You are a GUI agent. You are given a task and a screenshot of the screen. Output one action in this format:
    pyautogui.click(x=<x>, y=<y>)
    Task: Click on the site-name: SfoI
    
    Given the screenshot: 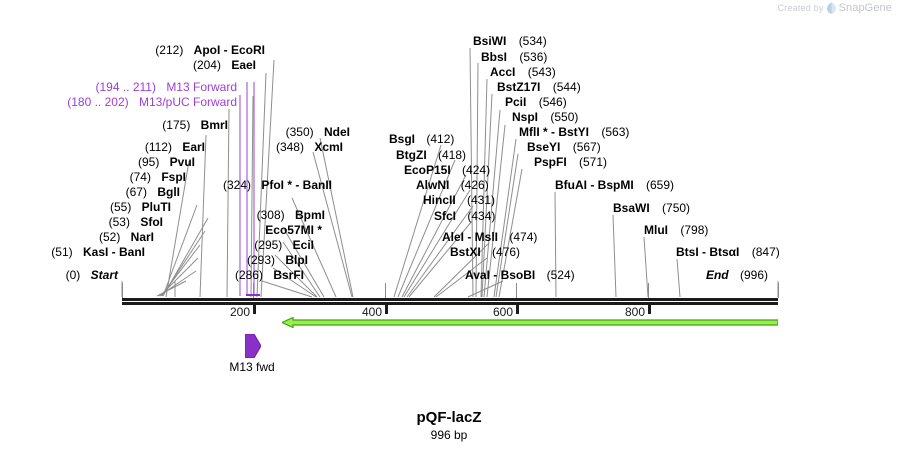 What is the action you would take?
    pyautogui.click(x=151, y=222)
    